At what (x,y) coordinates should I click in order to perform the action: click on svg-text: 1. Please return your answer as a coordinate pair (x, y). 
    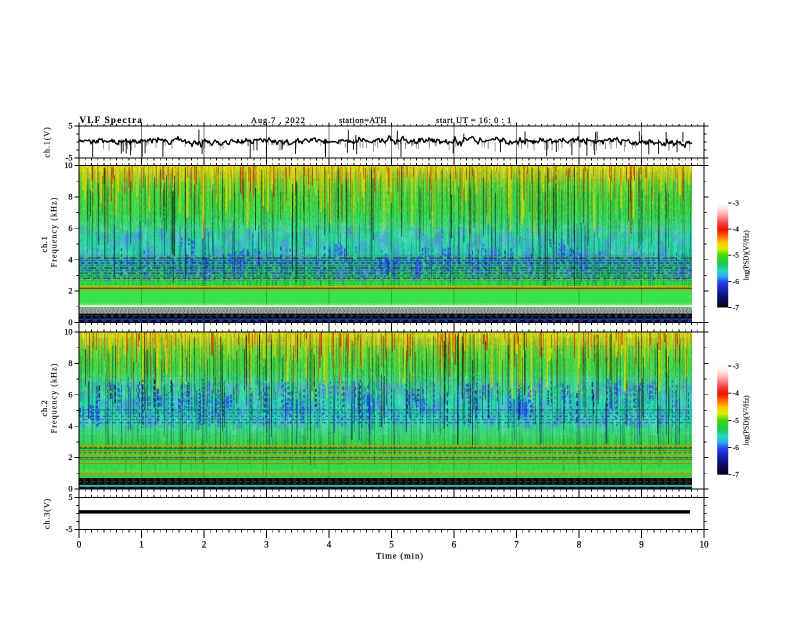
    Looking at the image, I should click on (141, 545).